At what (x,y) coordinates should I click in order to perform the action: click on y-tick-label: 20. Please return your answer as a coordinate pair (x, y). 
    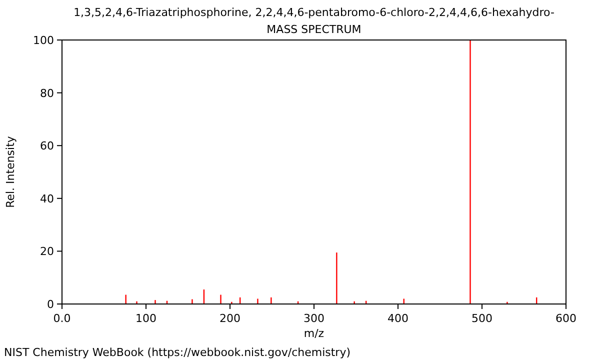
    Looking at the image, I should click on (47, 251).